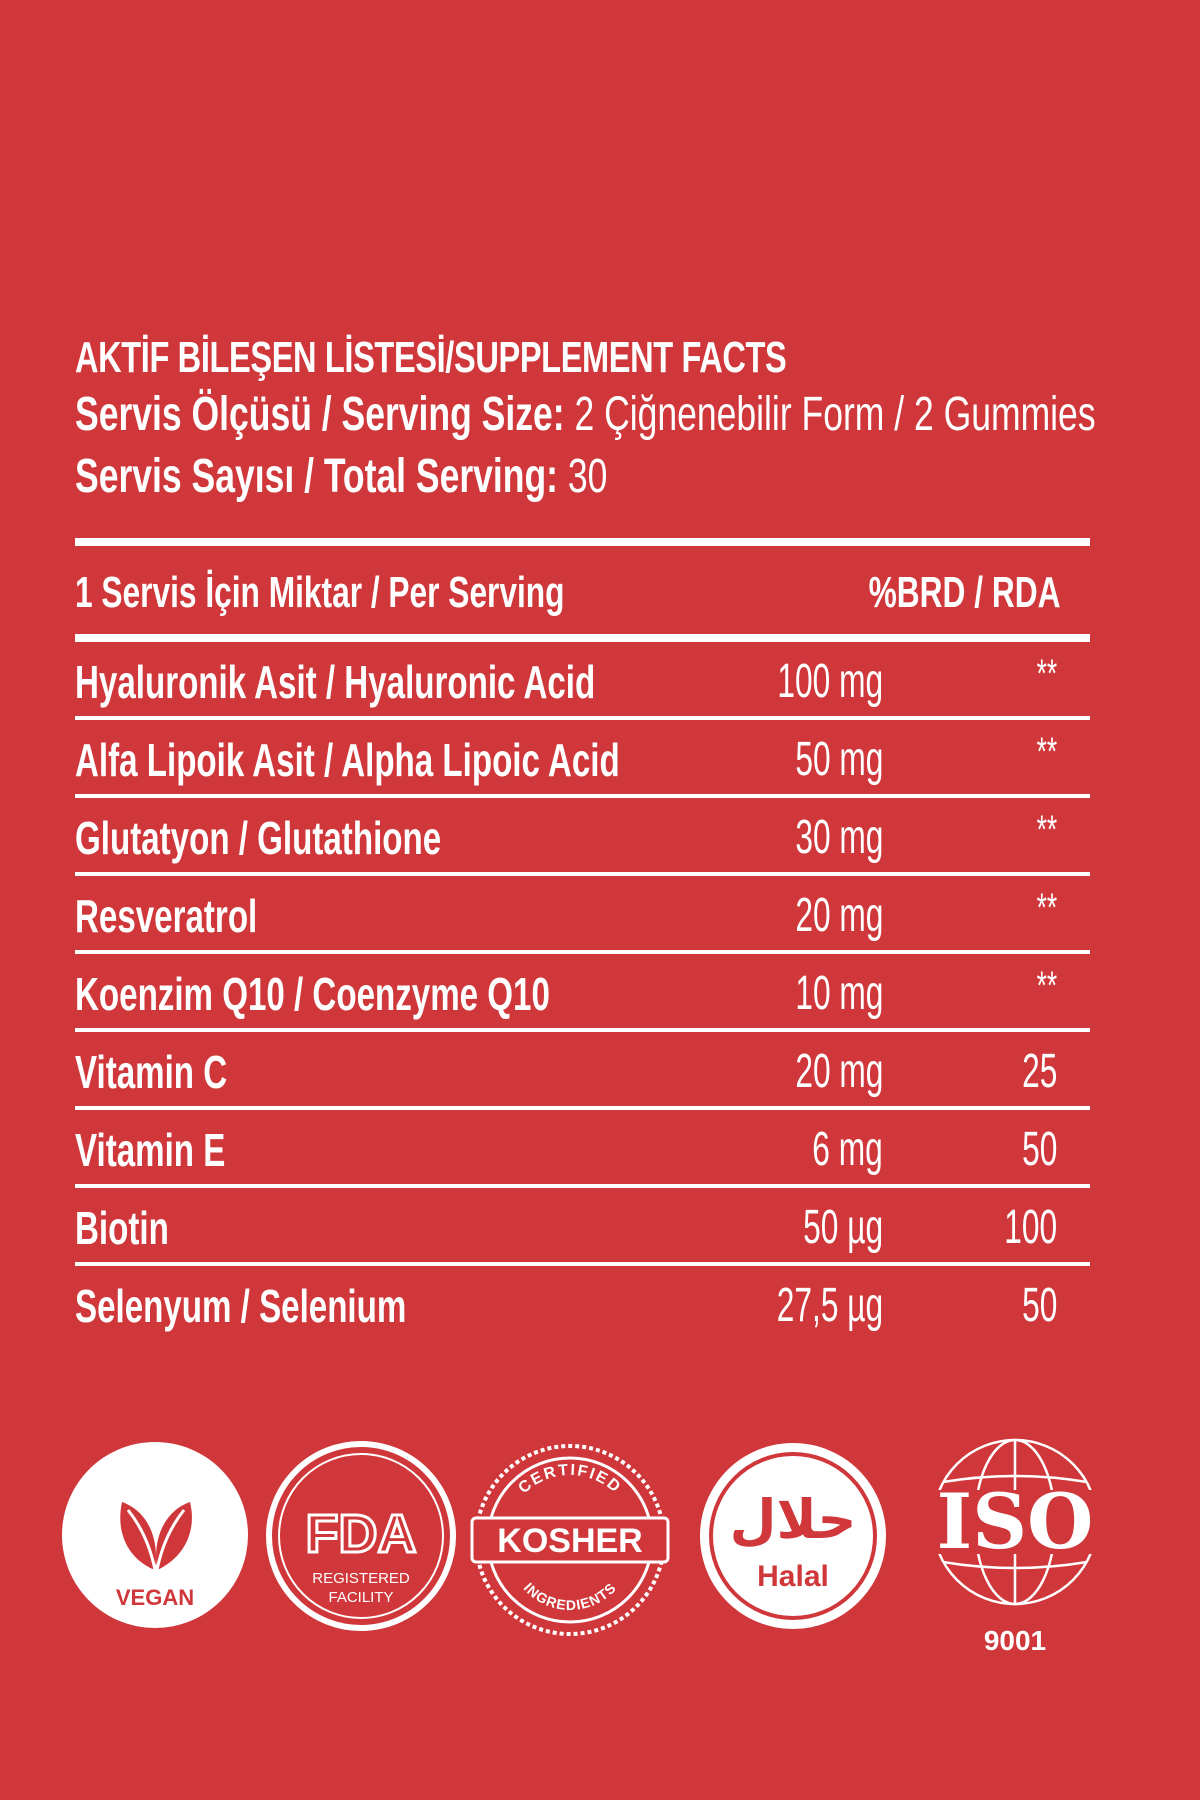 This screenshot has width=1200, height=1800. Describe the element at coordinates (150, 1150) in the screenshot. I see `ingredient-name: Vitamin E` at that location.